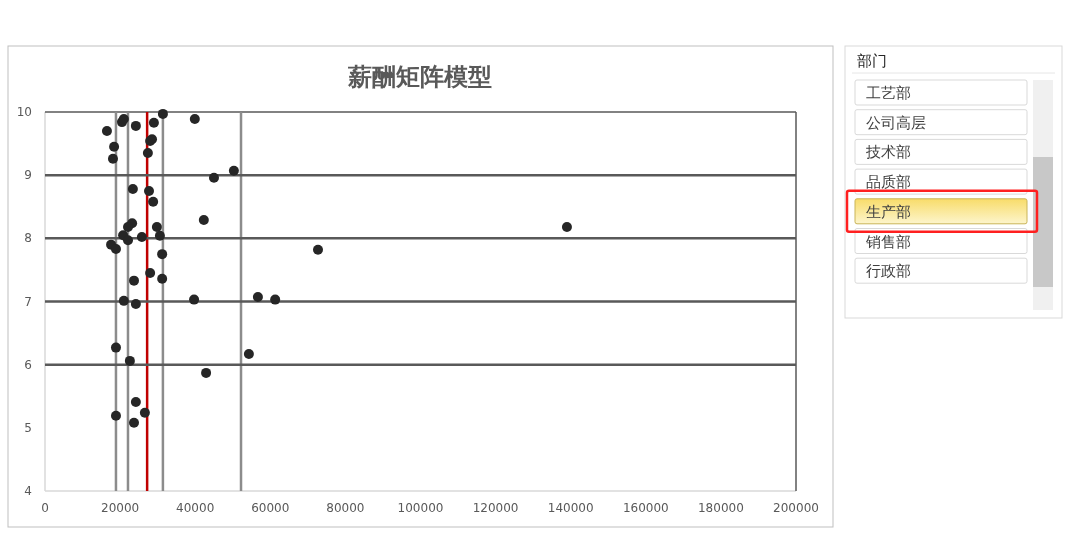  I want to click on x-tick-label: 160000, so click(645, 508).